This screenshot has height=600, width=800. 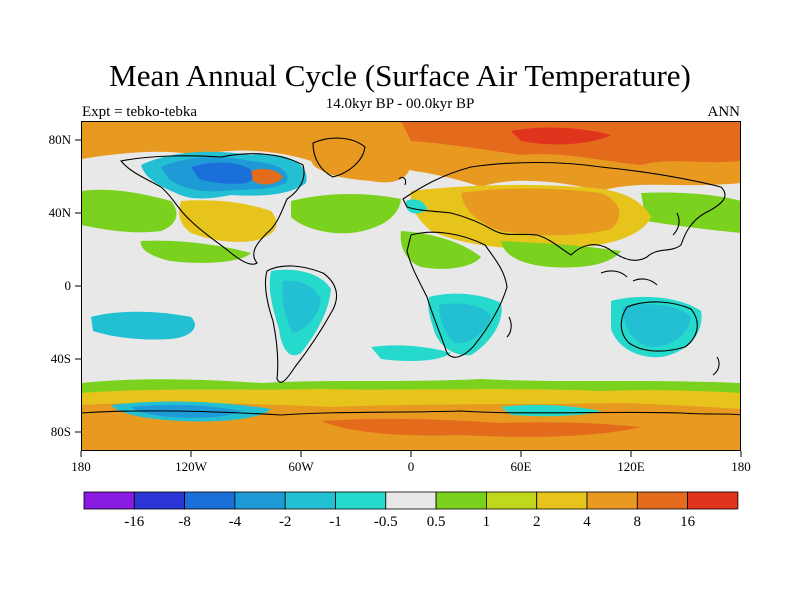 I want to click on legend-label: -0.5, so click(x=386, y=522).